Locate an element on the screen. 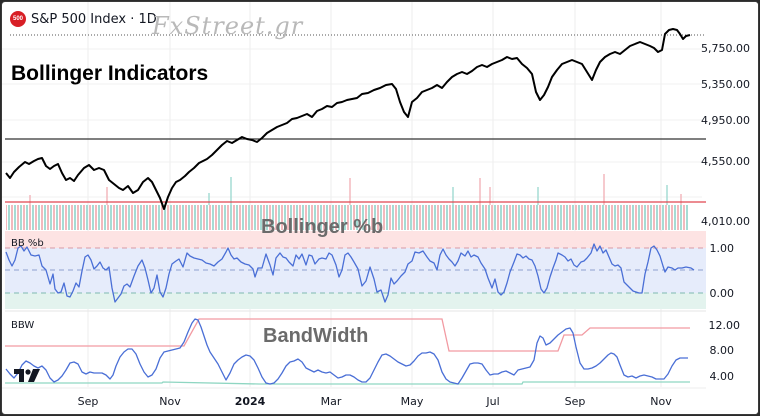 This screenshot has width=760, height=416. price-tick: 4,950.00 is located at coordinates (725, 120).